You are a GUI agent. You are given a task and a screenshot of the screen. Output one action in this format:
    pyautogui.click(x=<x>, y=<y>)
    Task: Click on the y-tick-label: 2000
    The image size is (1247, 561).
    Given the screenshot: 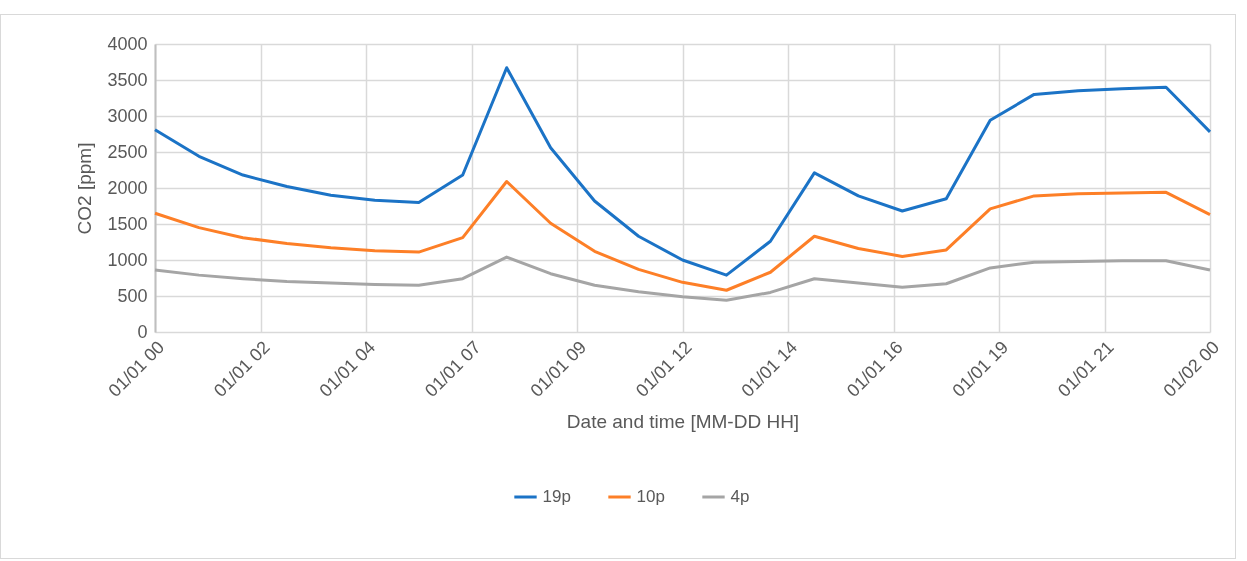 What is the action you would take?
    pyautogui.click(x=127, y=187)
    